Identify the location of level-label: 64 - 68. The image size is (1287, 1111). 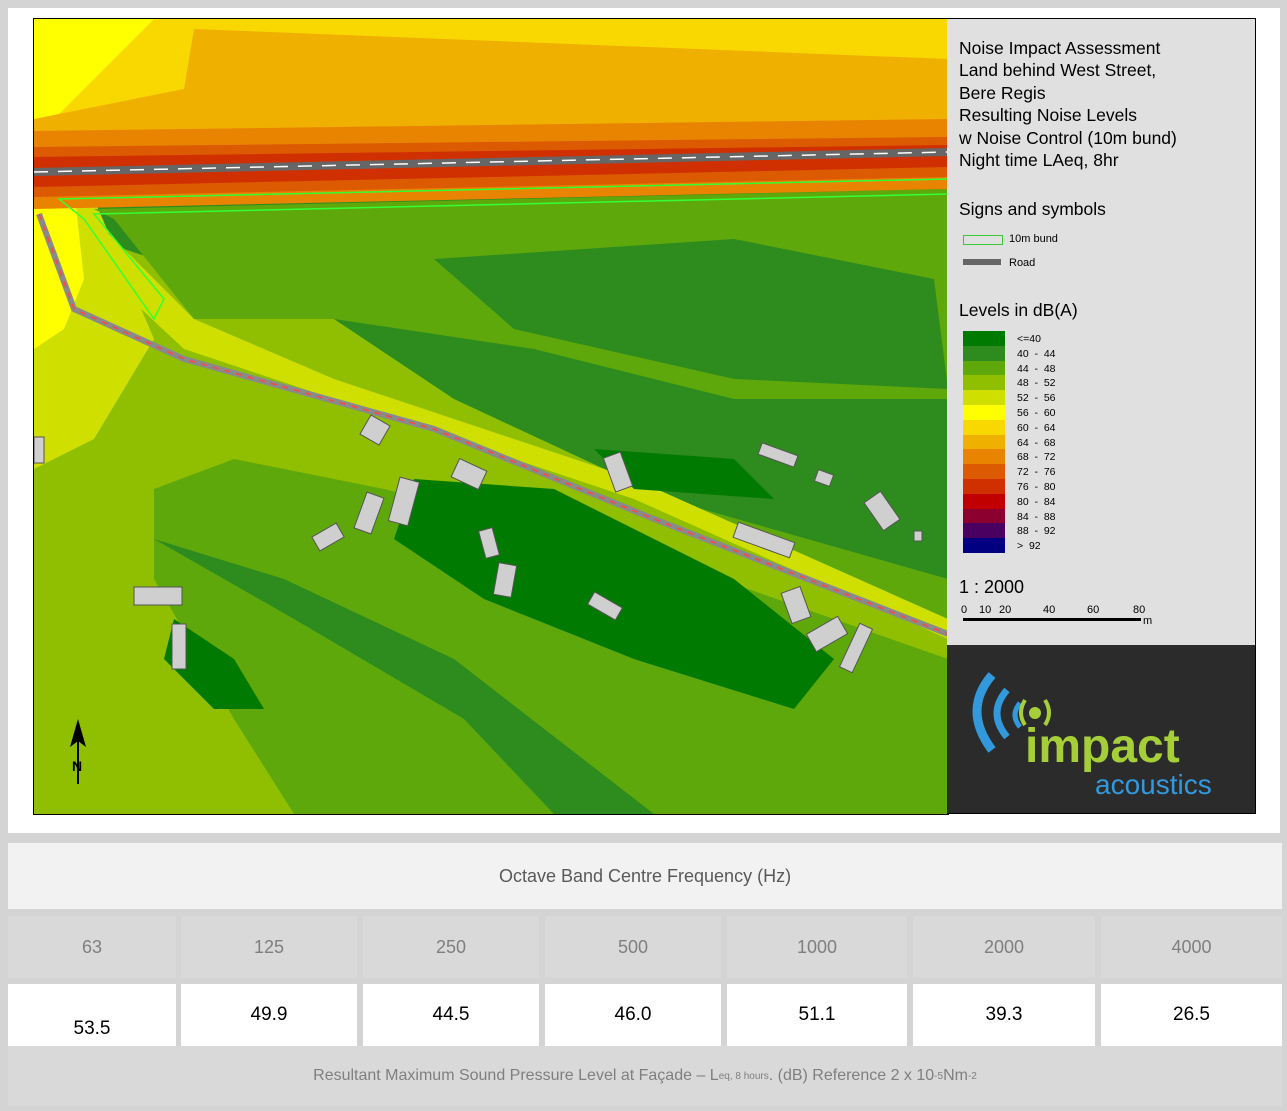
(1036, 442).